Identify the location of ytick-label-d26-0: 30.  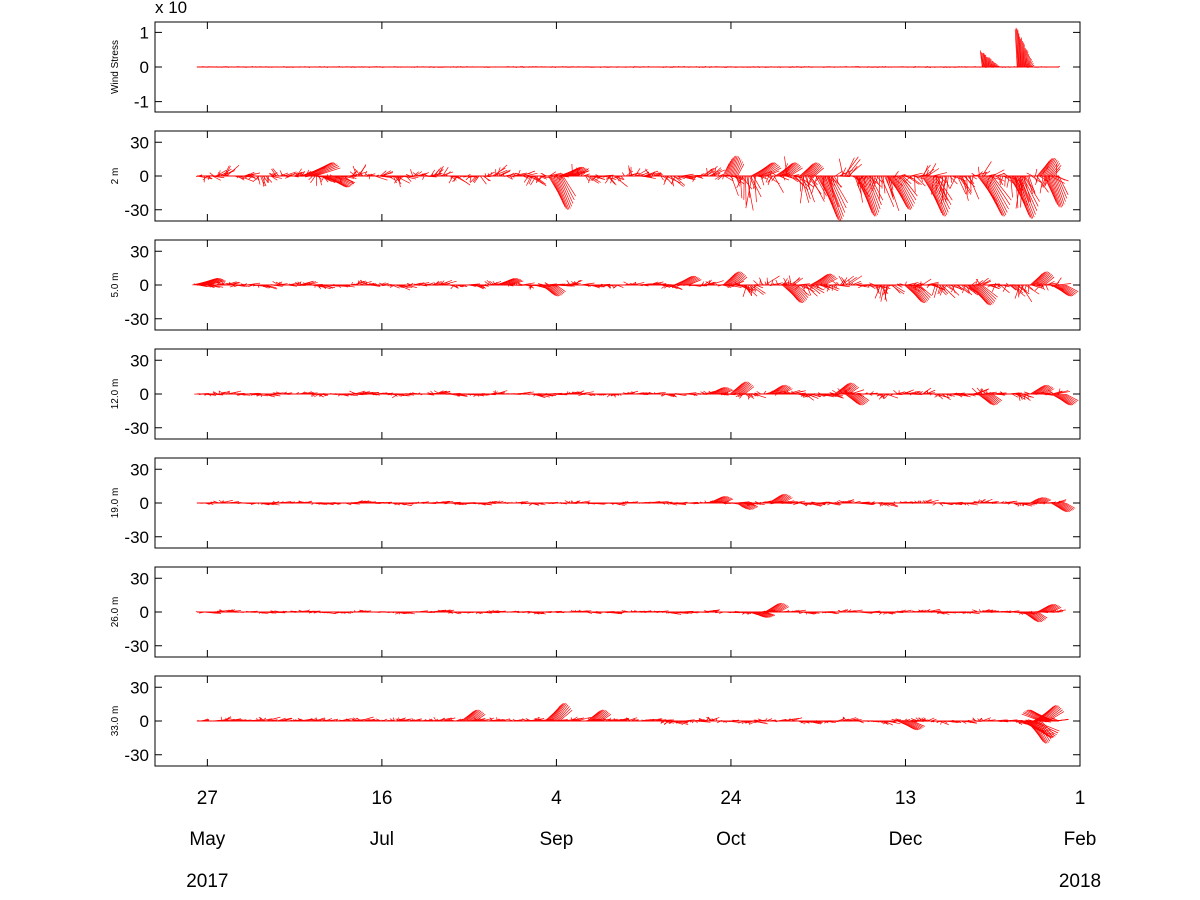
(139, 578).